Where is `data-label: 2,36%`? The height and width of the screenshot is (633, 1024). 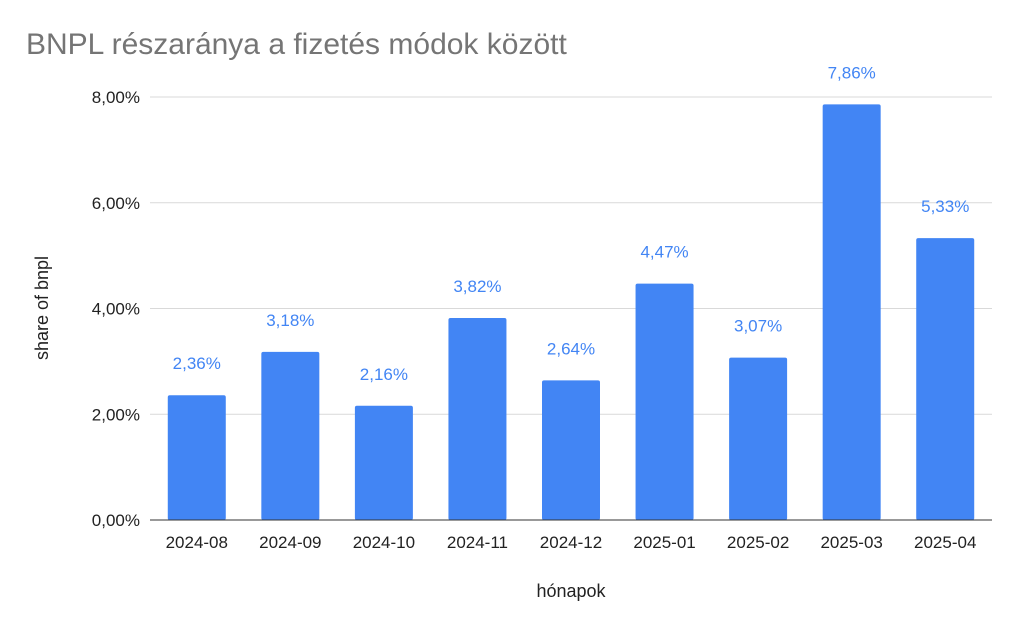 data-label: 2,36% is located at coordinates (197, 363).